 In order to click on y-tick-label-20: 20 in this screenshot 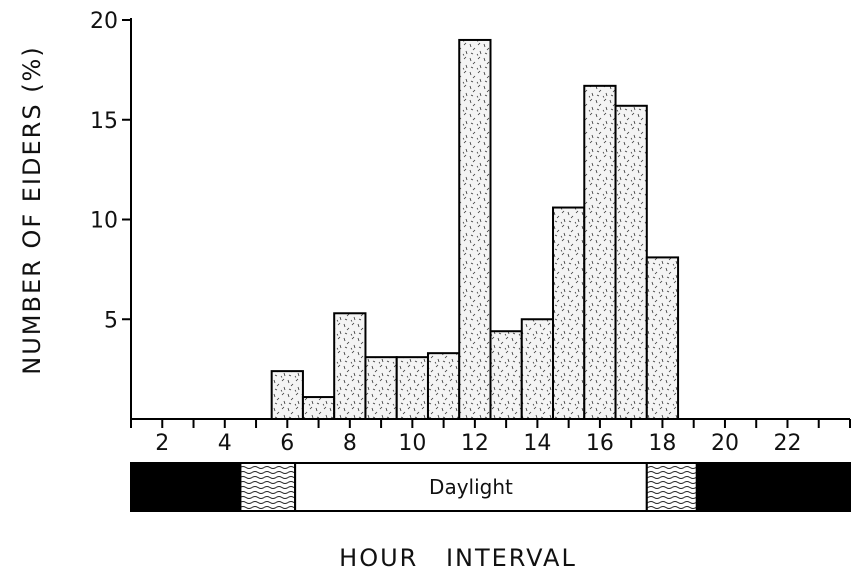, I will do `click(104, 21)`.